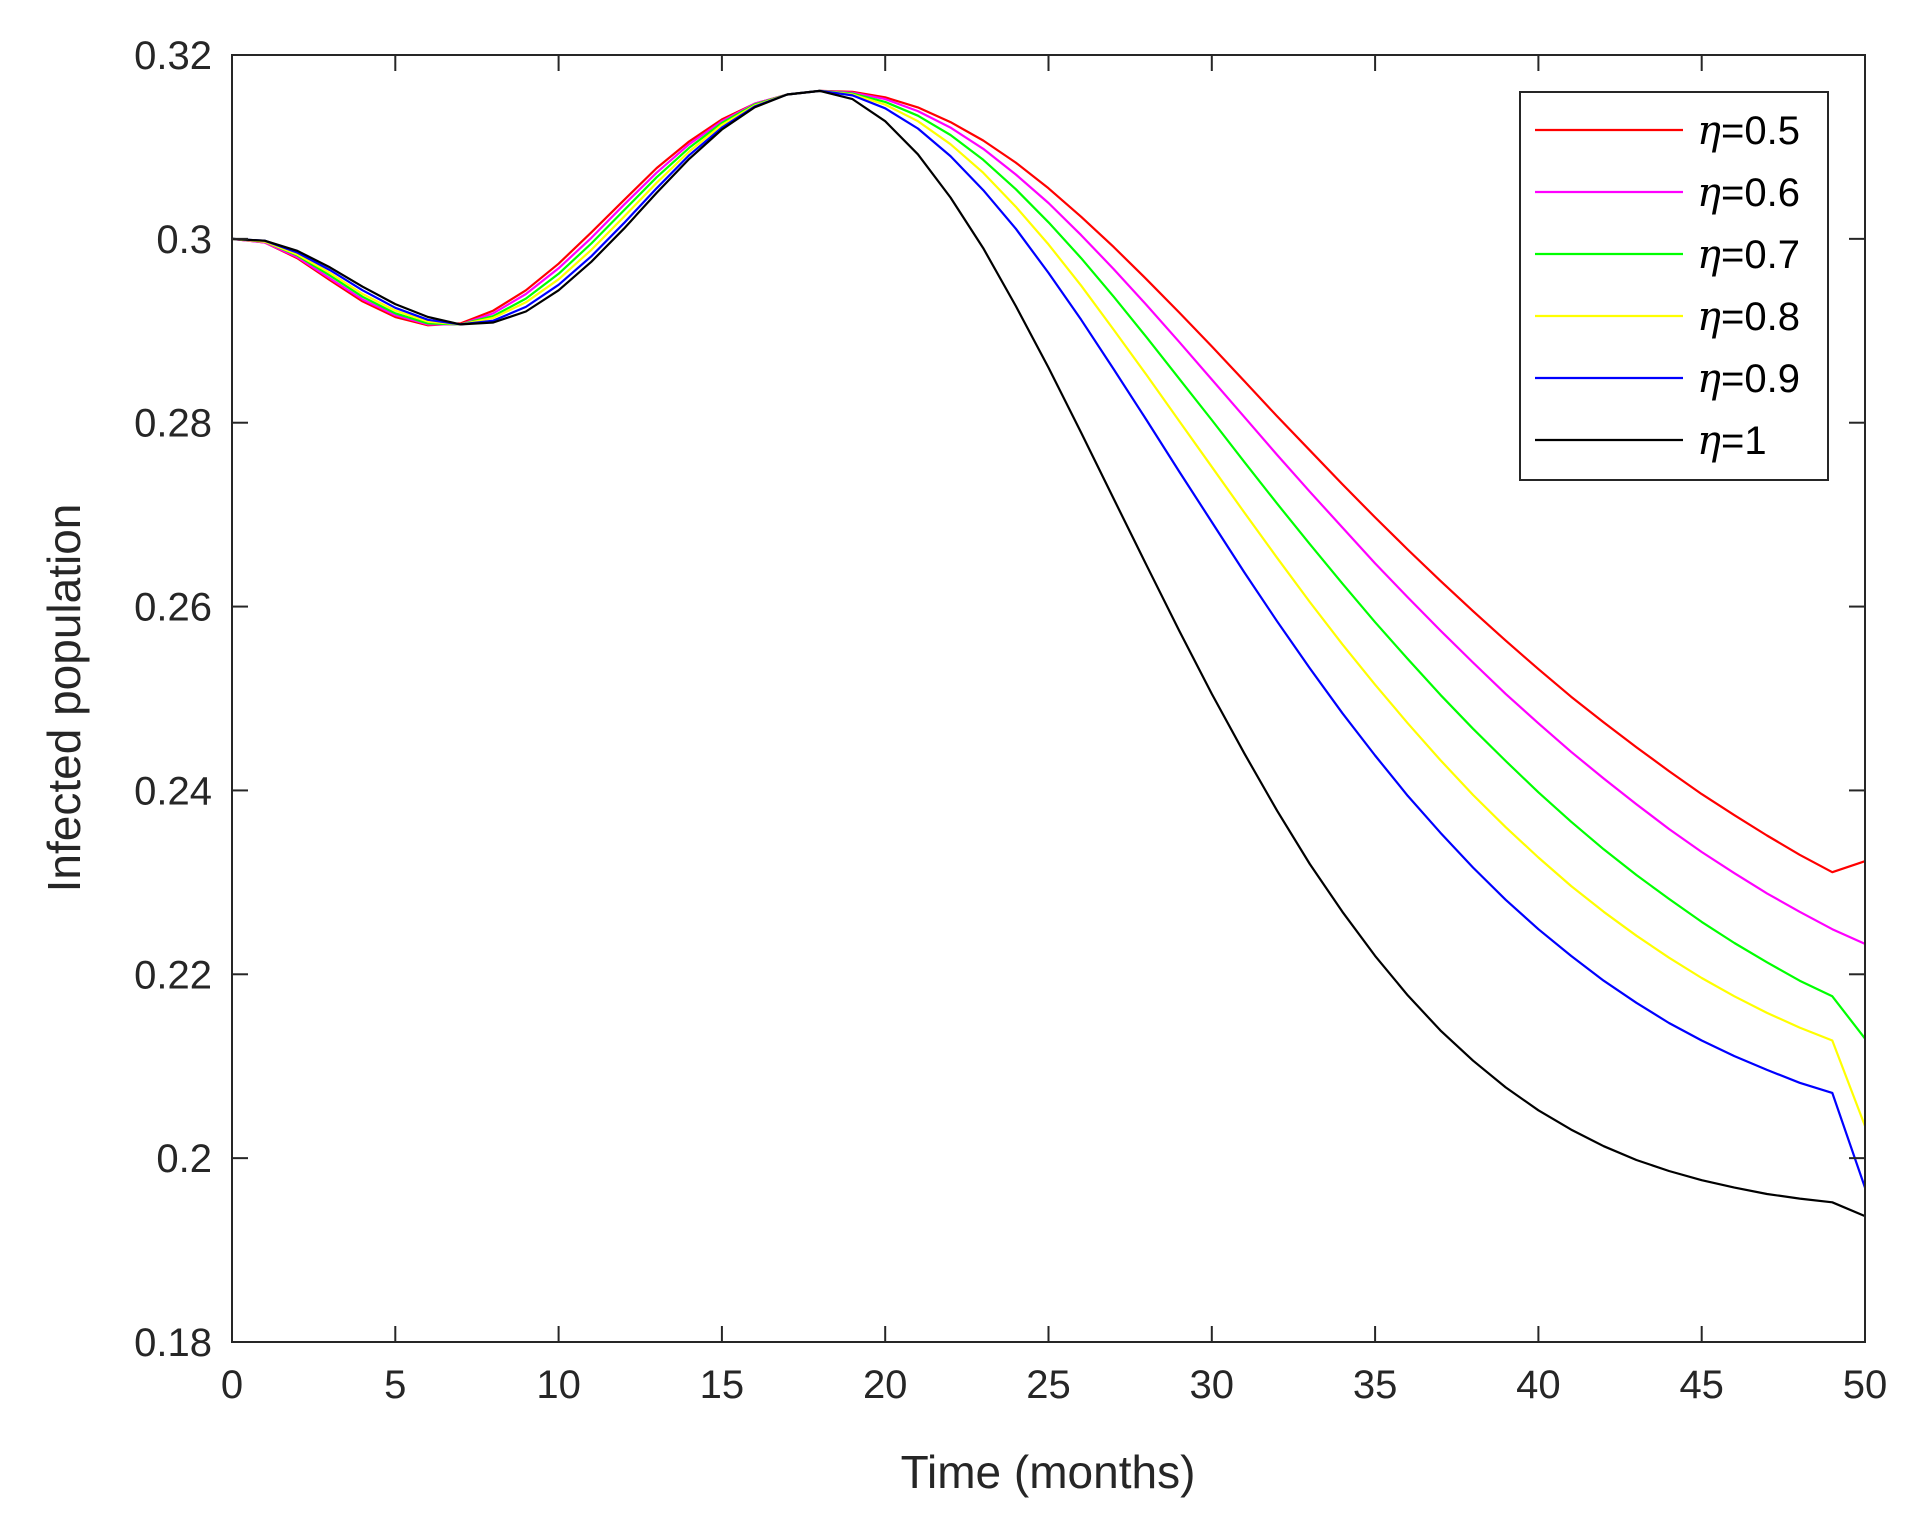  What do you see at coordinates (1667, 193) in the screenshot?
I see `legend-item: η=0.6` at bounding box center [1667, 193].